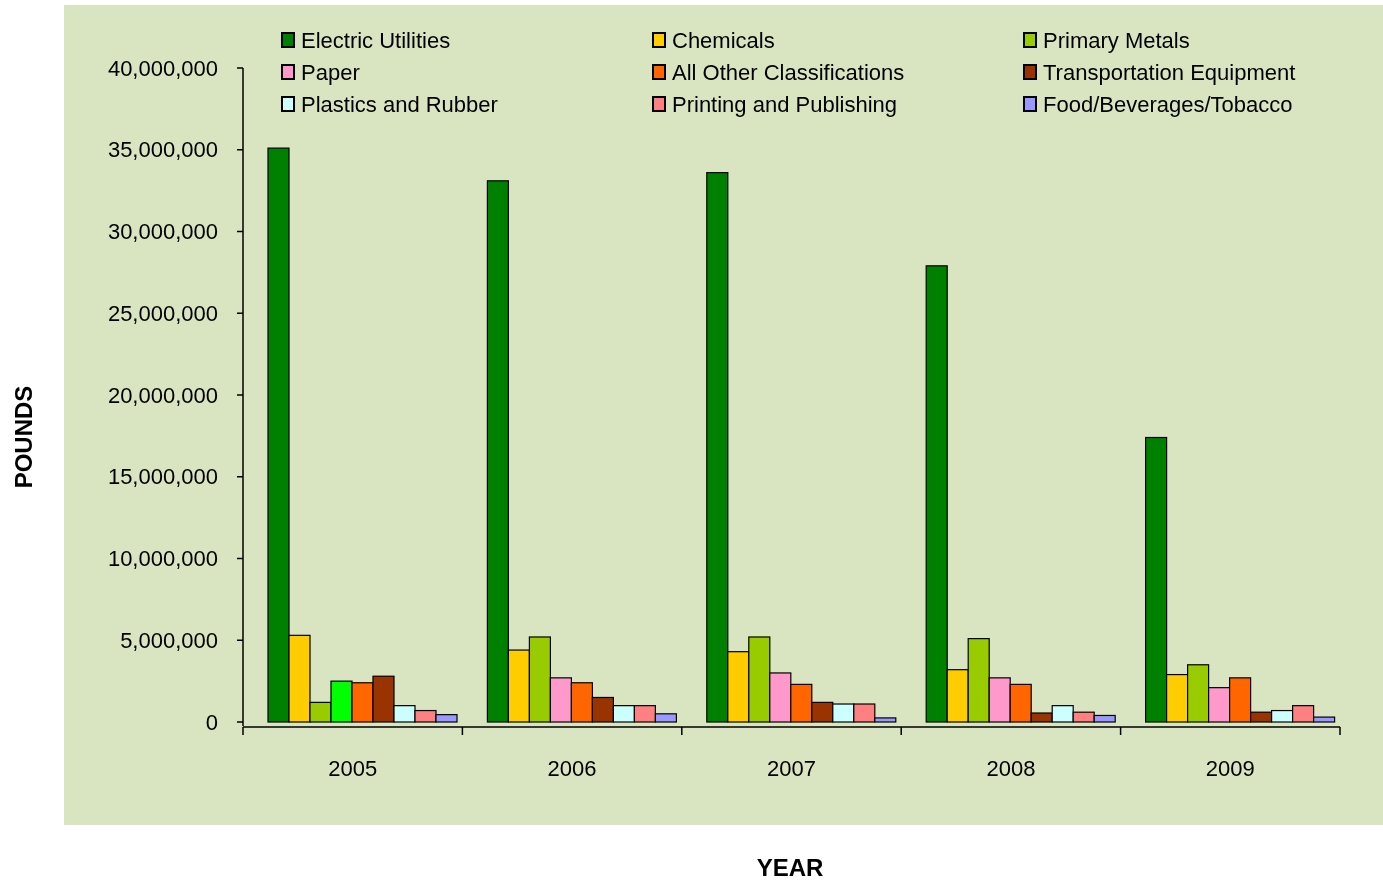 This screenshot has height=881, width=1383. Describe the element at coordinates (1168, 104) in the screenshot. I see `legend-label: Food/Beverages/Tobacco` at that location.